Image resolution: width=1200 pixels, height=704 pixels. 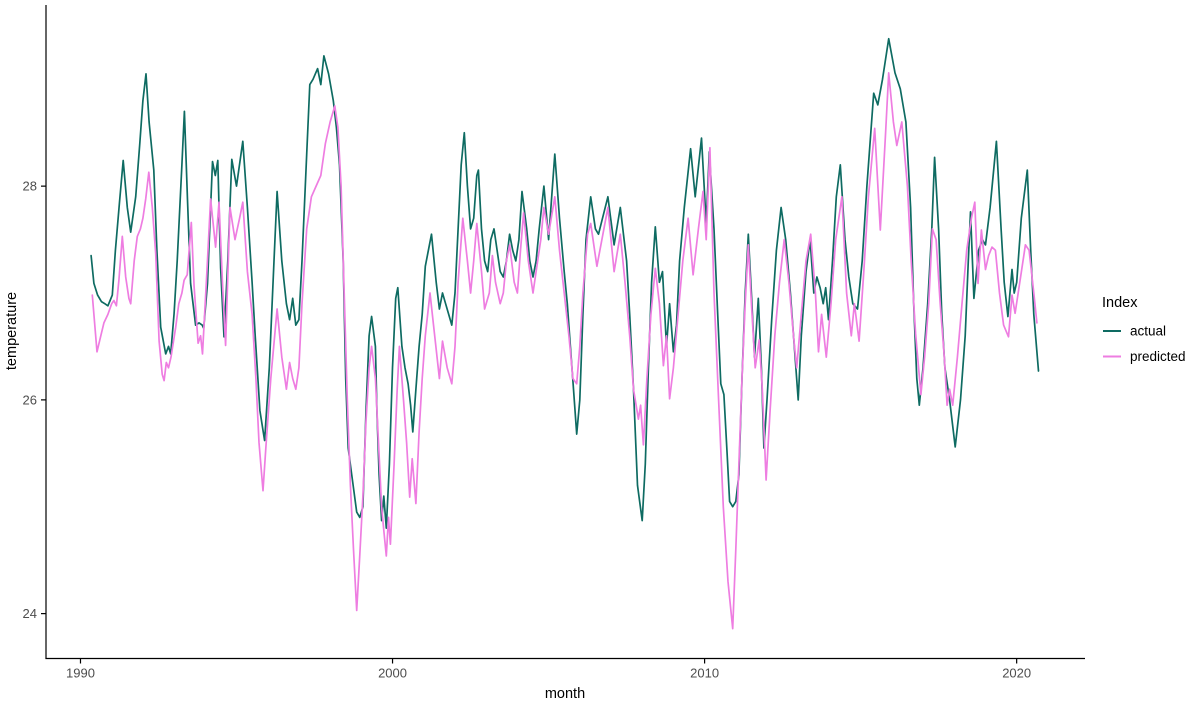 What do you see at coordinates (1158, 356) in the screenshot?
I see `legend-label-predicted: predicted` at bounding box center [1158, 356].